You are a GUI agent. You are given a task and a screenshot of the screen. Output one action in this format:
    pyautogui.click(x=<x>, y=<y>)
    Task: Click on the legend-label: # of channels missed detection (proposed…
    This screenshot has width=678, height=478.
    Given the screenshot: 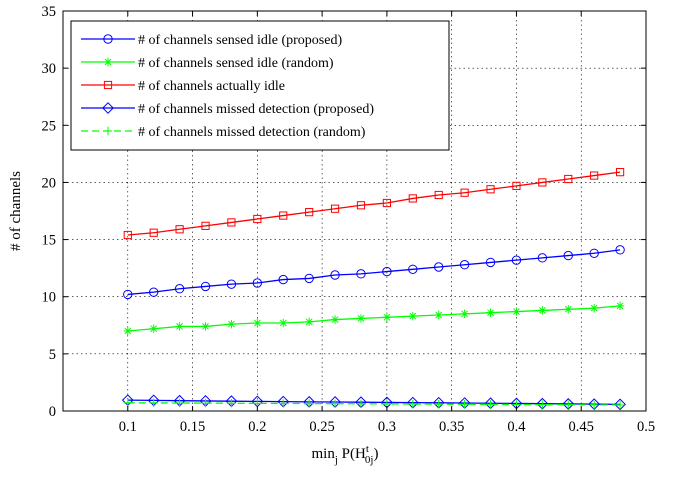 What is the action you would take?
    pyautogui.click(x=256, y=109)
    